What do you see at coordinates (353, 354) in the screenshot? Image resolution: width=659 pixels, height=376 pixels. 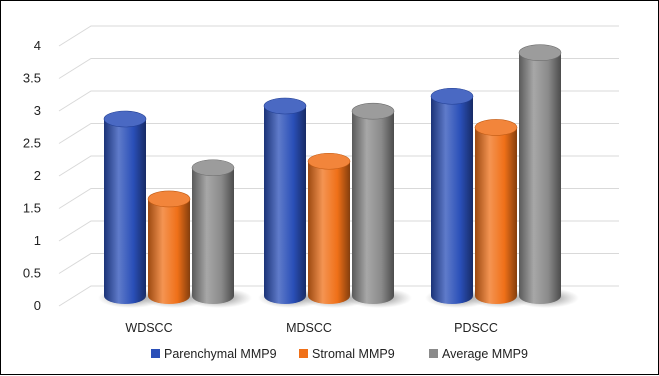 I see `legend-label: Stromal MMP9` at bounding box center [353, 354].